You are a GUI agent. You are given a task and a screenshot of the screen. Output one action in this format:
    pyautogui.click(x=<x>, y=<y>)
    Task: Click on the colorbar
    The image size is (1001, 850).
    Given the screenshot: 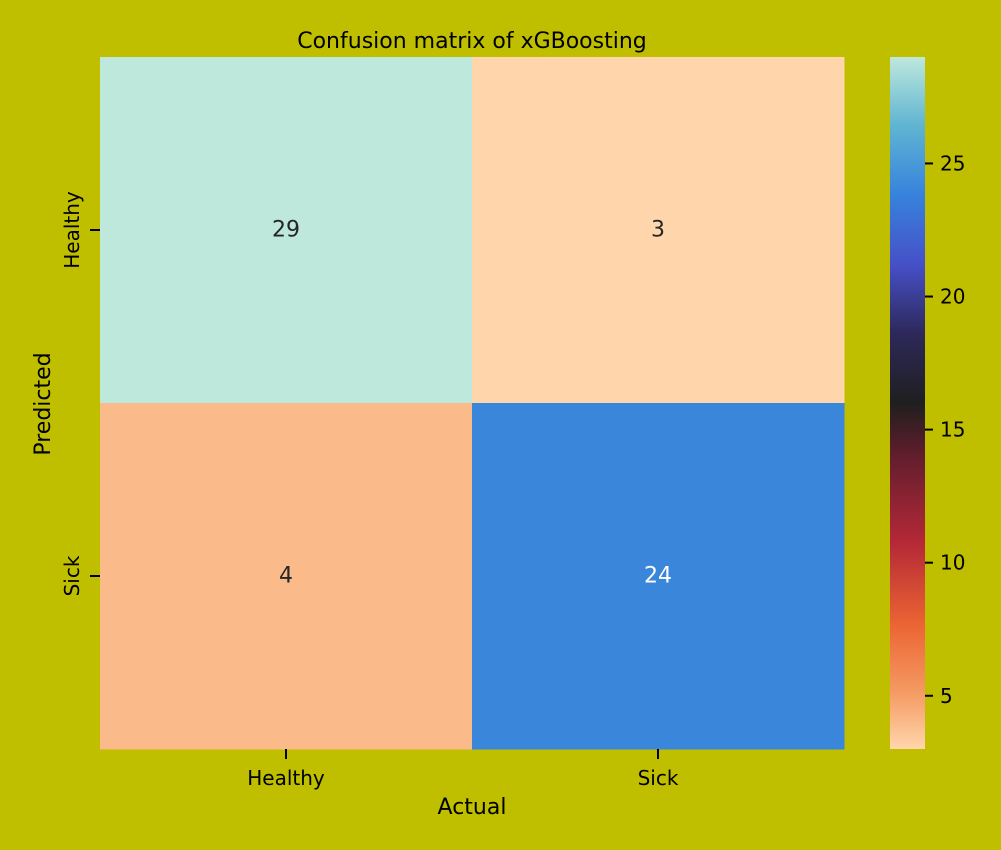 What is the action you would take?
    pyautogui.click(x=907, y=403)
    